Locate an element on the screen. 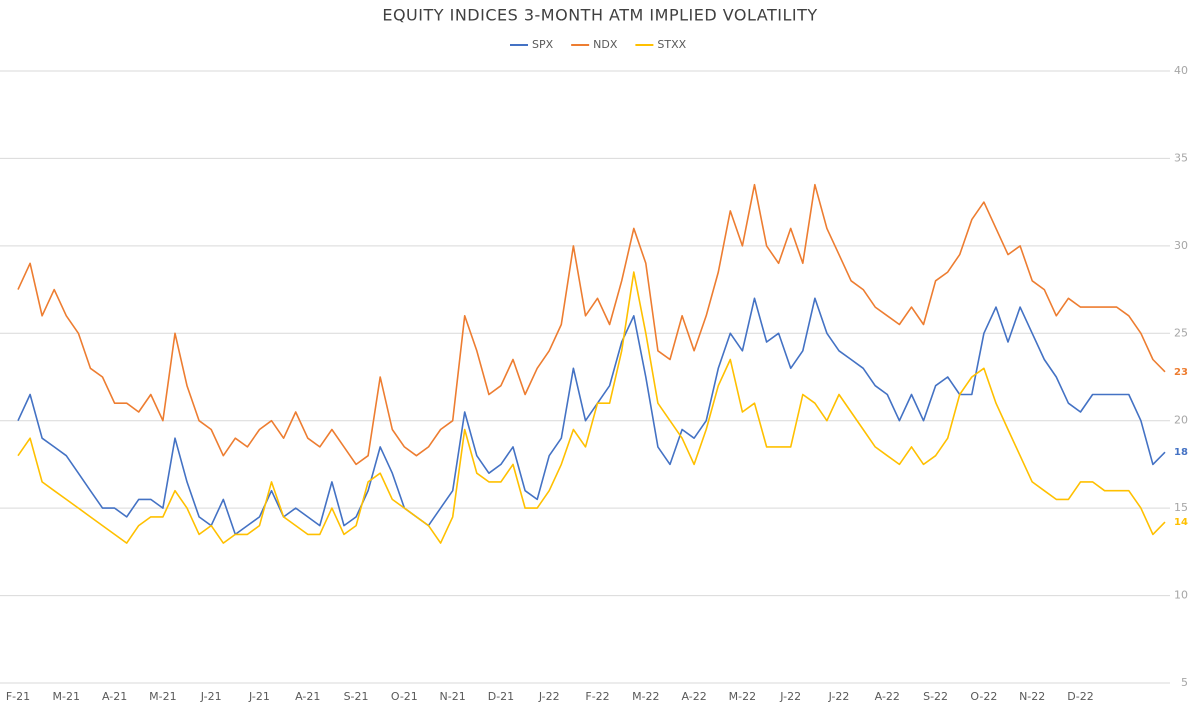  y-tick-label: 15 is located at coordinates (1181, 507).